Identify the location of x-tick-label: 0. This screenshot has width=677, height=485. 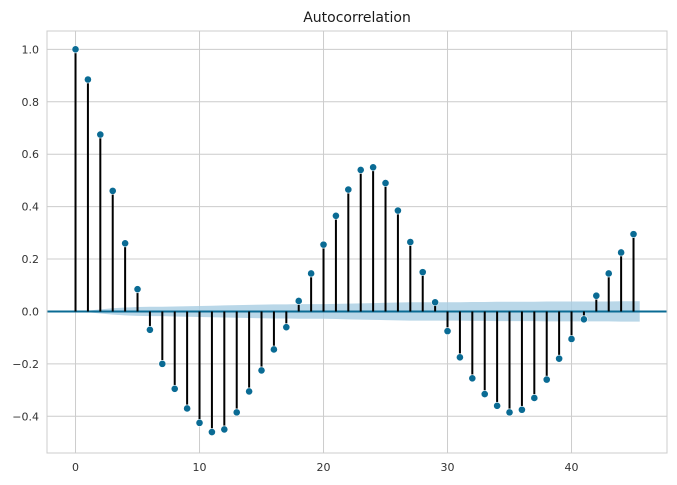
(75, 467).